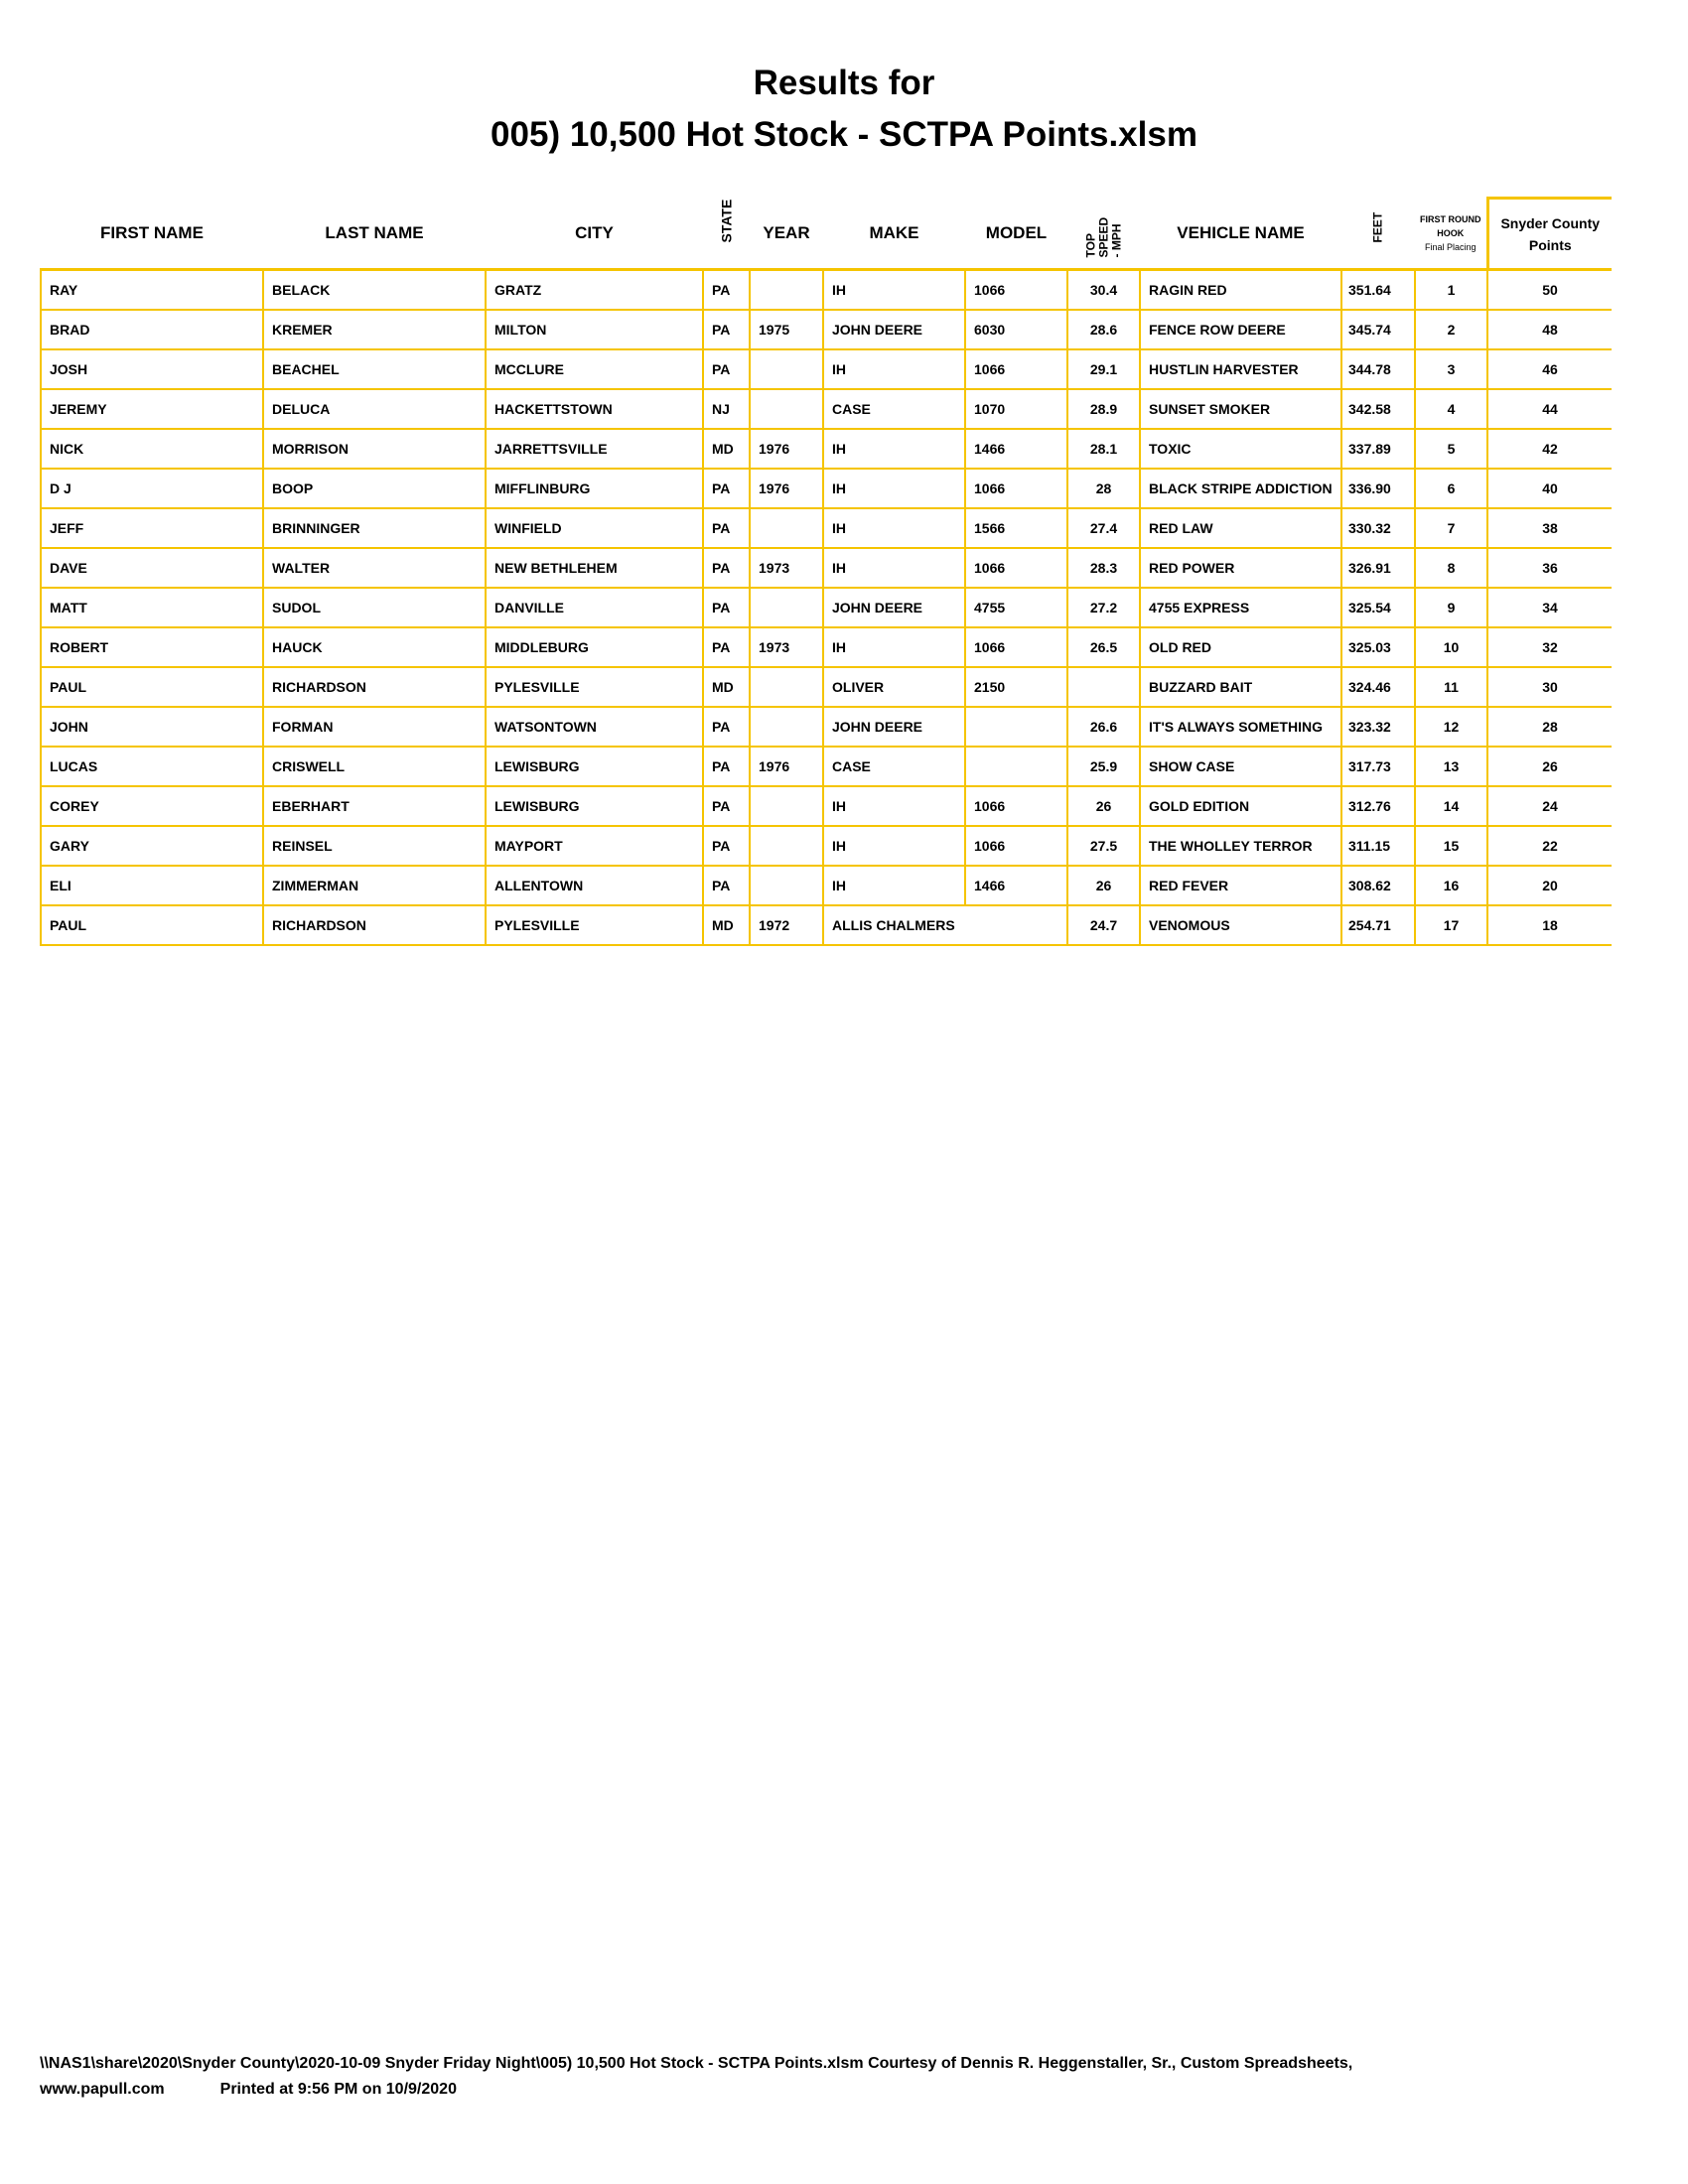 The height and width of the screenshot is (2184, 1688). I want to click on cell-last-name: REINSEL, so click(374, 846).